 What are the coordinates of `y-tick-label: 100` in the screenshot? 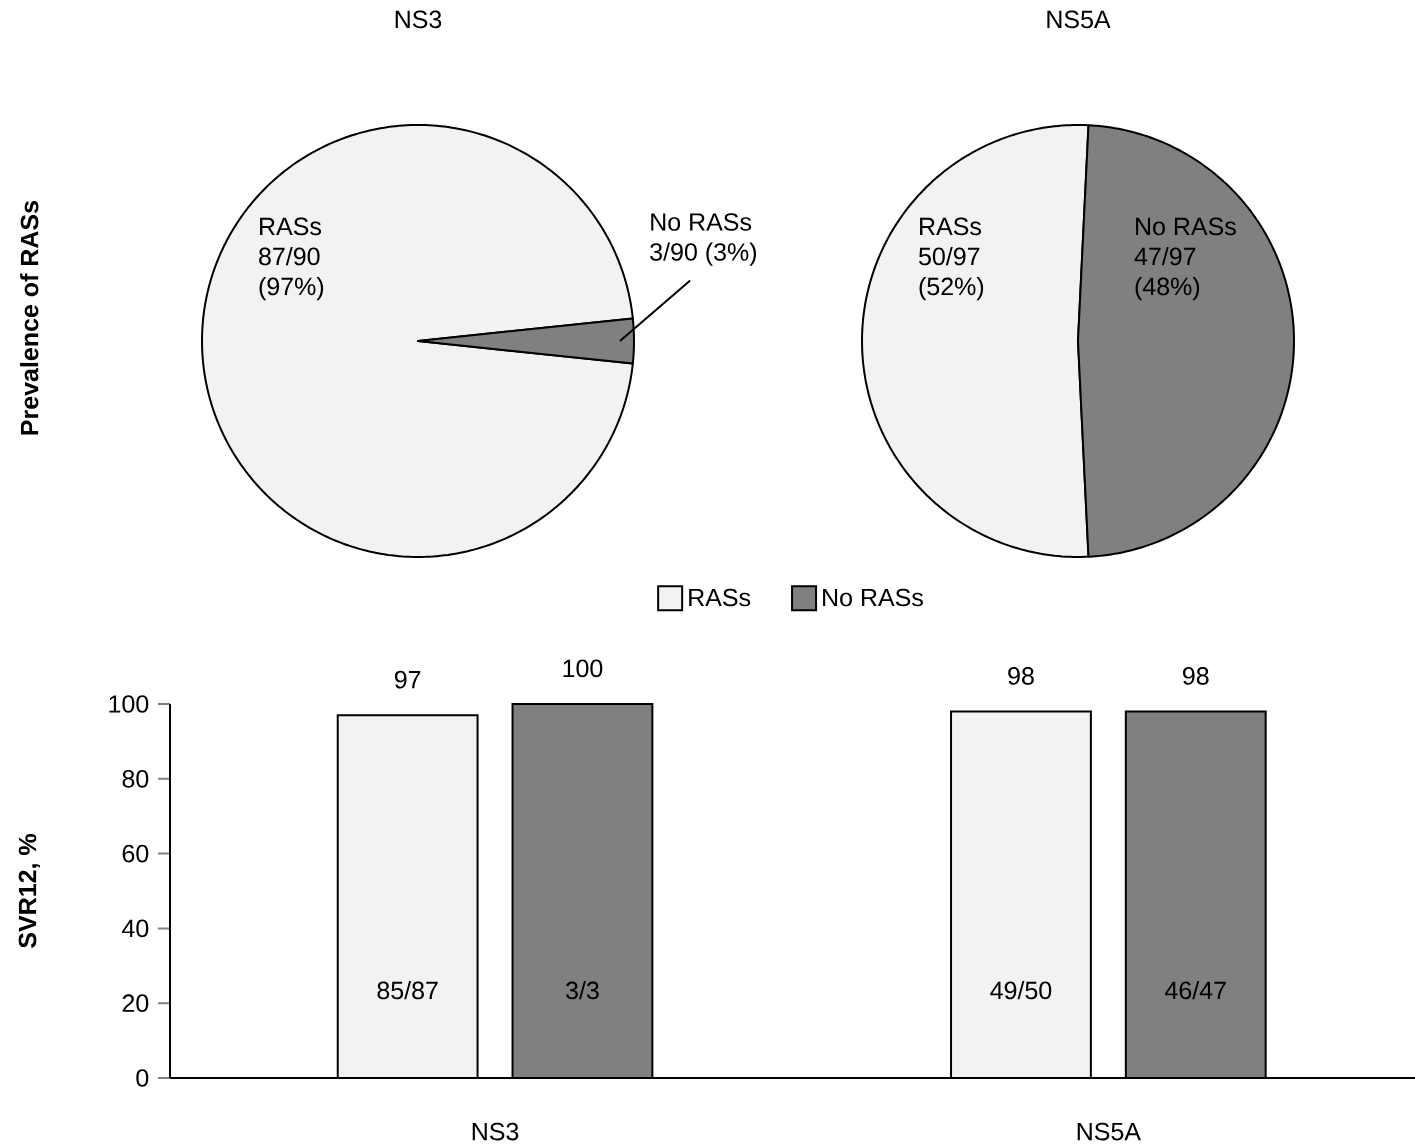 It's located at (129, 704).